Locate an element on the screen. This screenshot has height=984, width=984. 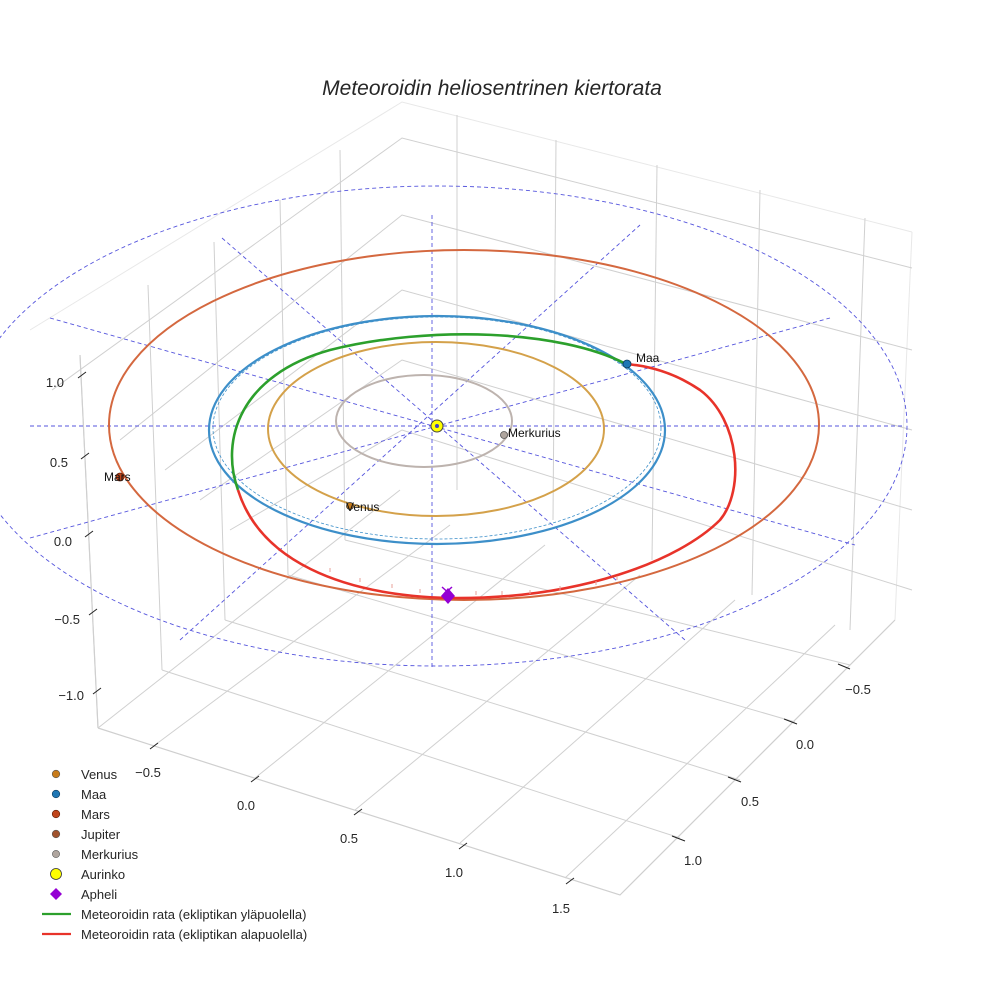
z-tick-label: 0.5 is located at coordinates (59, 462).